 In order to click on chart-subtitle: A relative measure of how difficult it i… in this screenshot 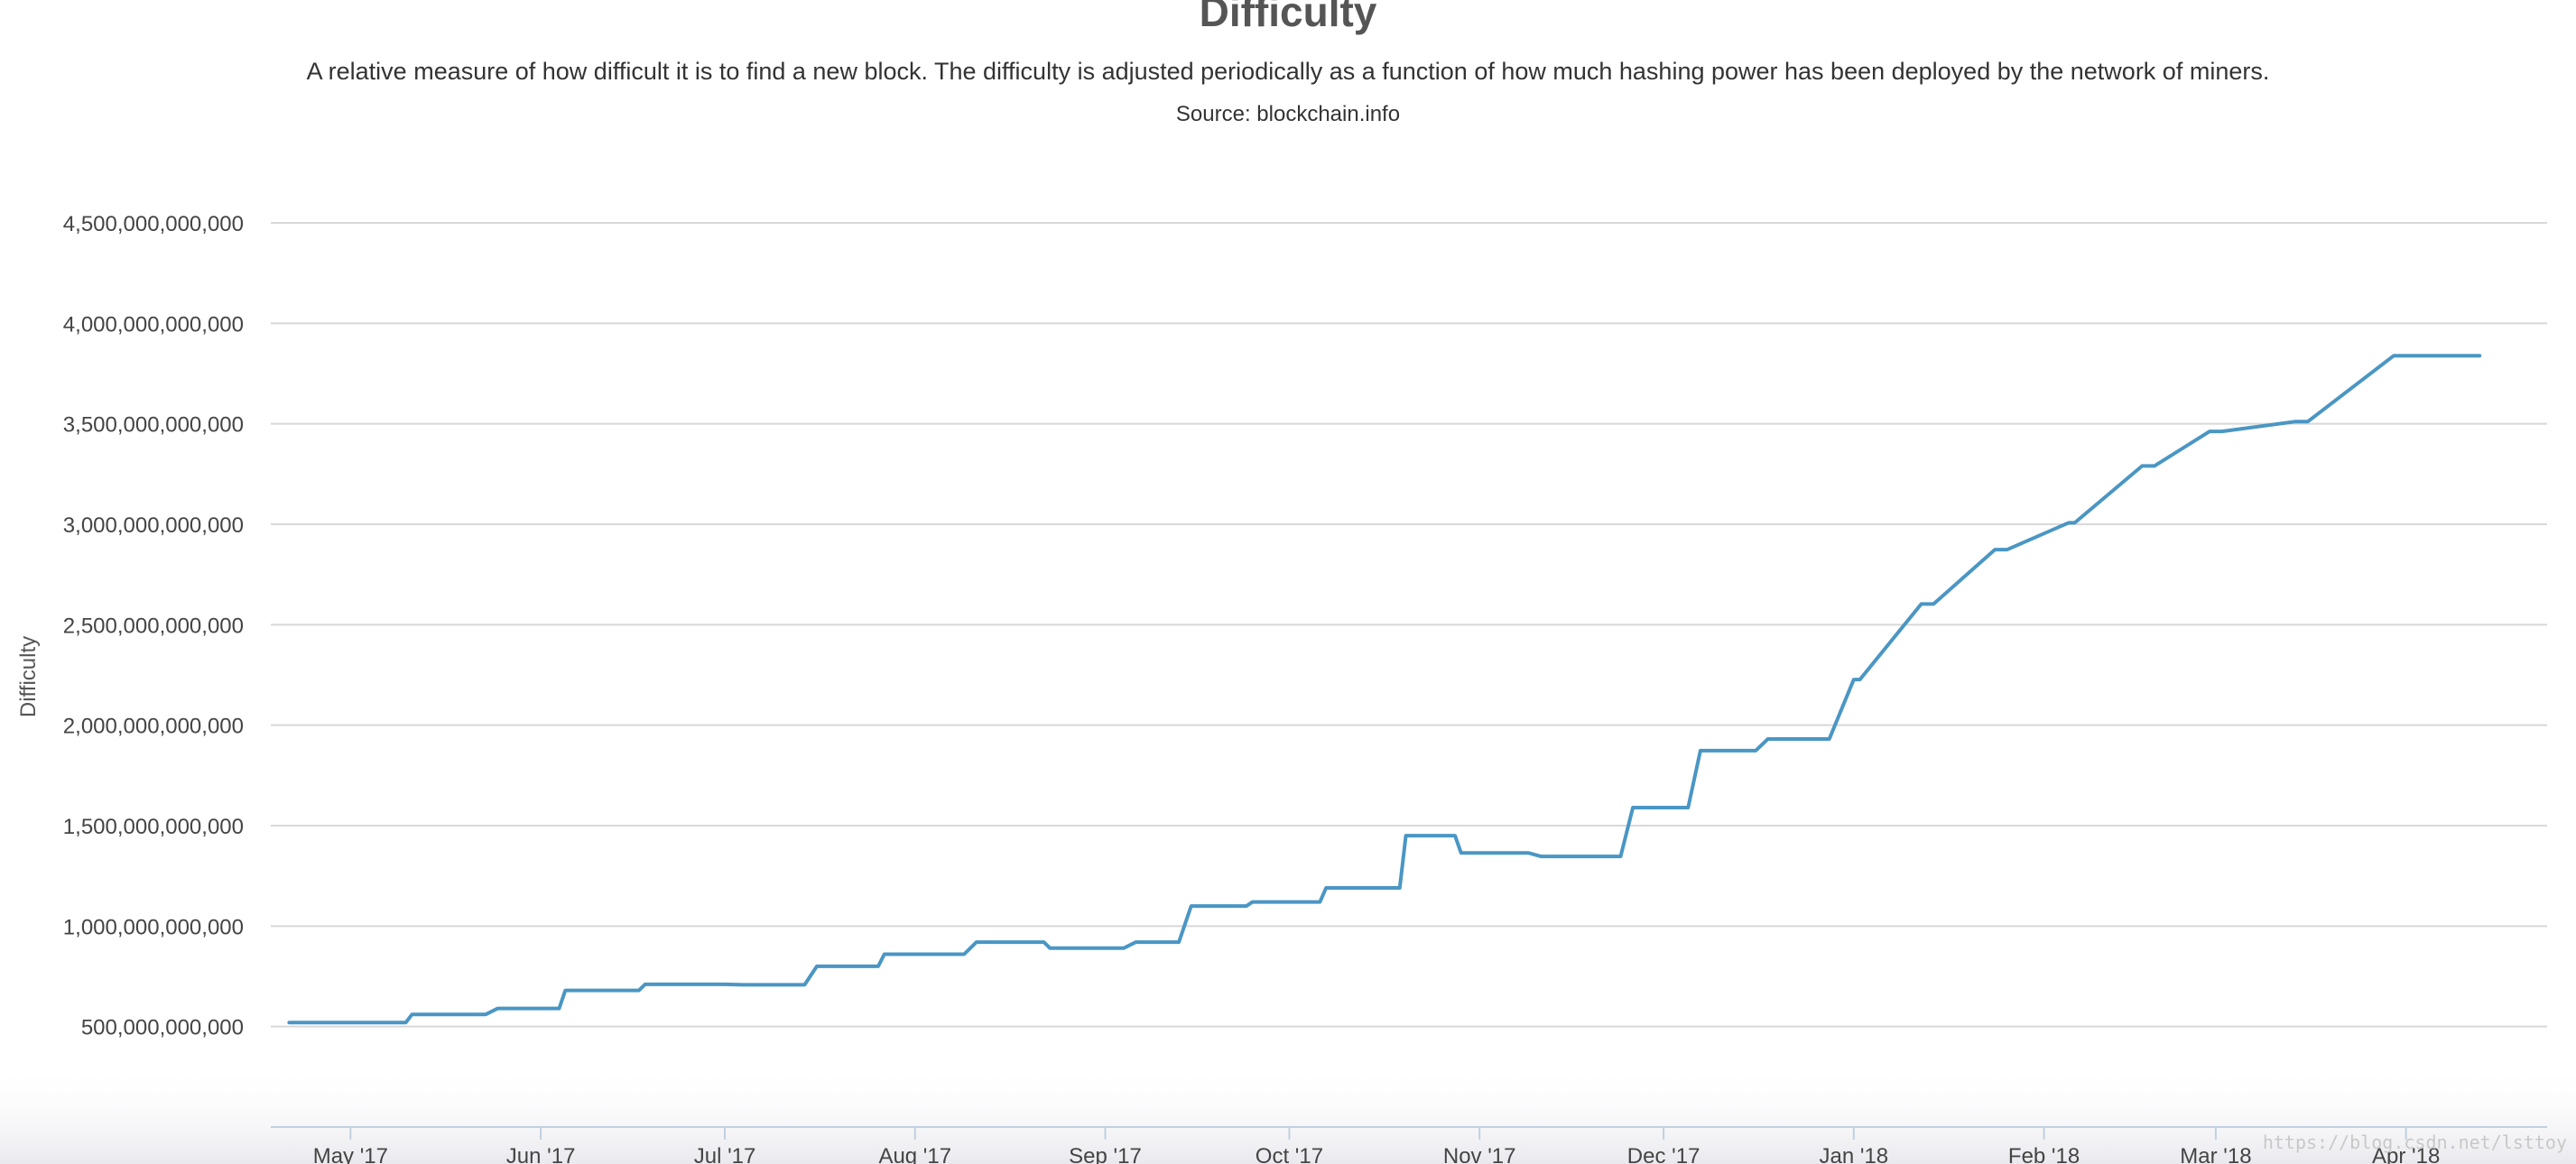, I will do `click(1288, 71)`.